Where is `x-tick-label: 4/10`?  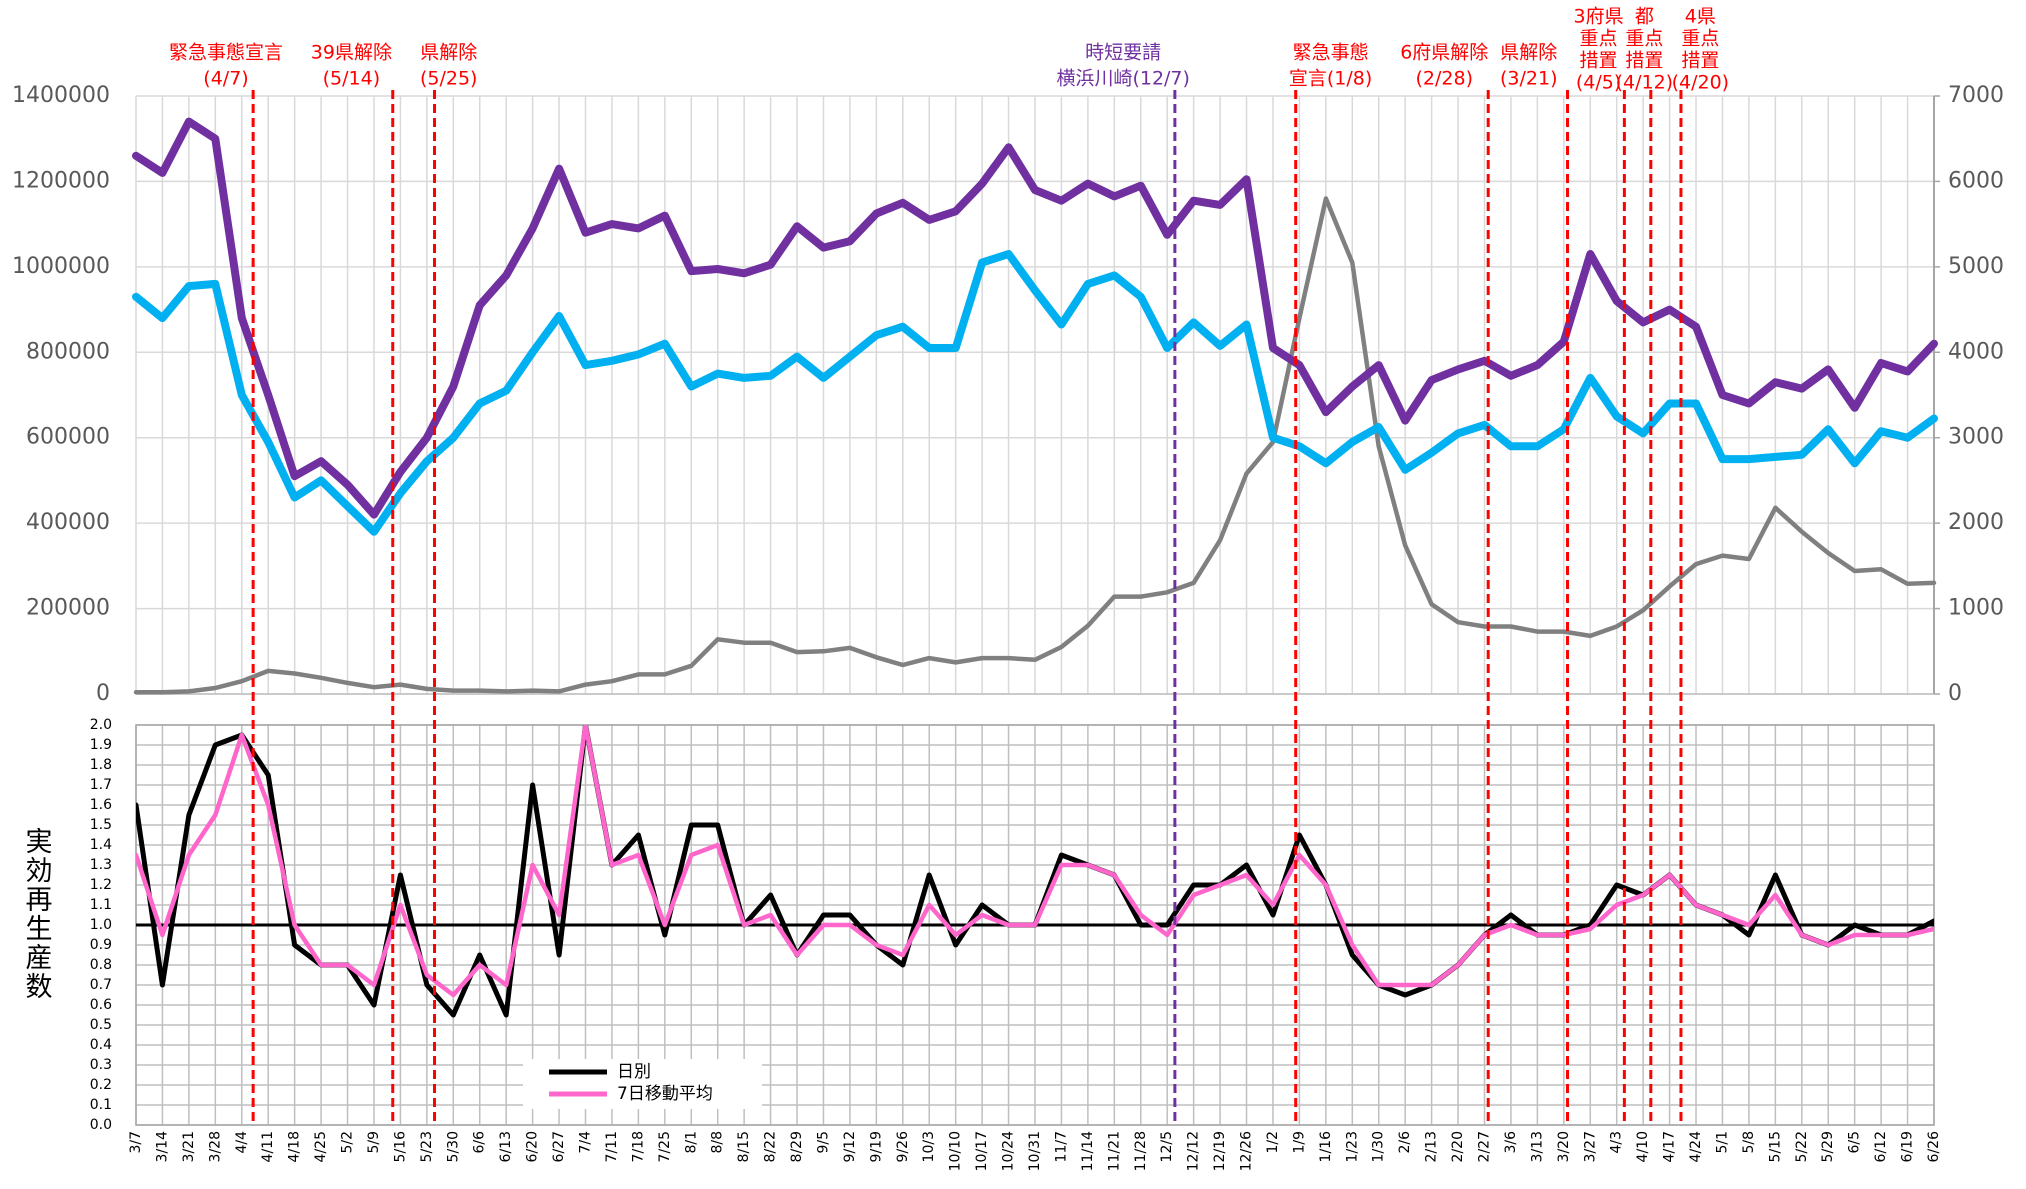 x-tick-label: 4/10 is located at coordinates (1643, 1146).